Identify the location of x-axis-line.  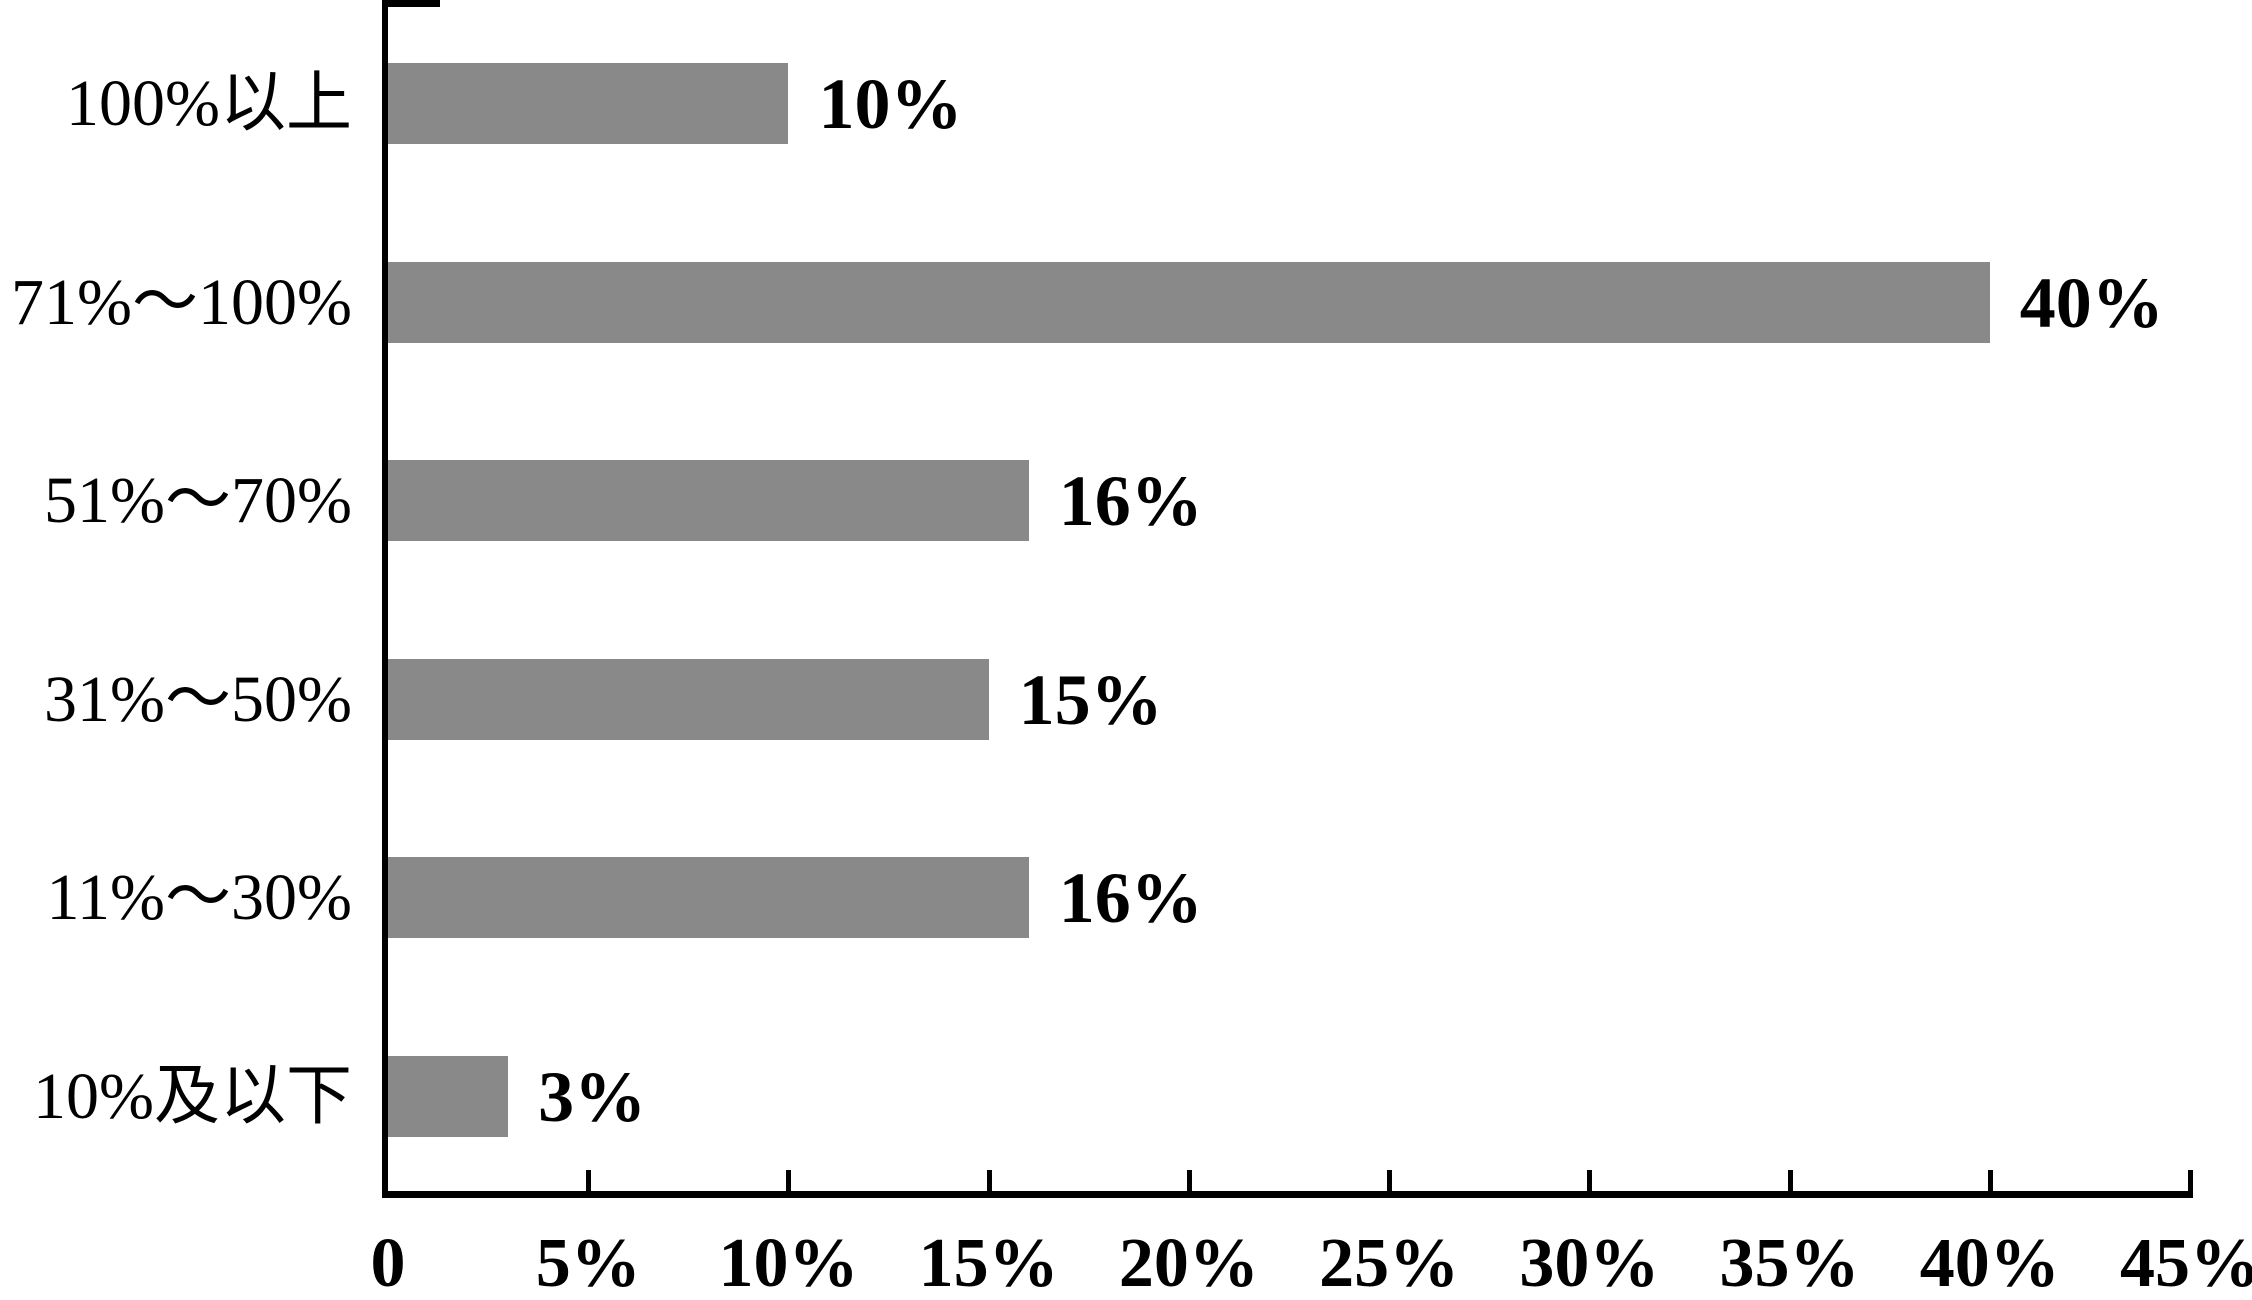
(1287, 1194).